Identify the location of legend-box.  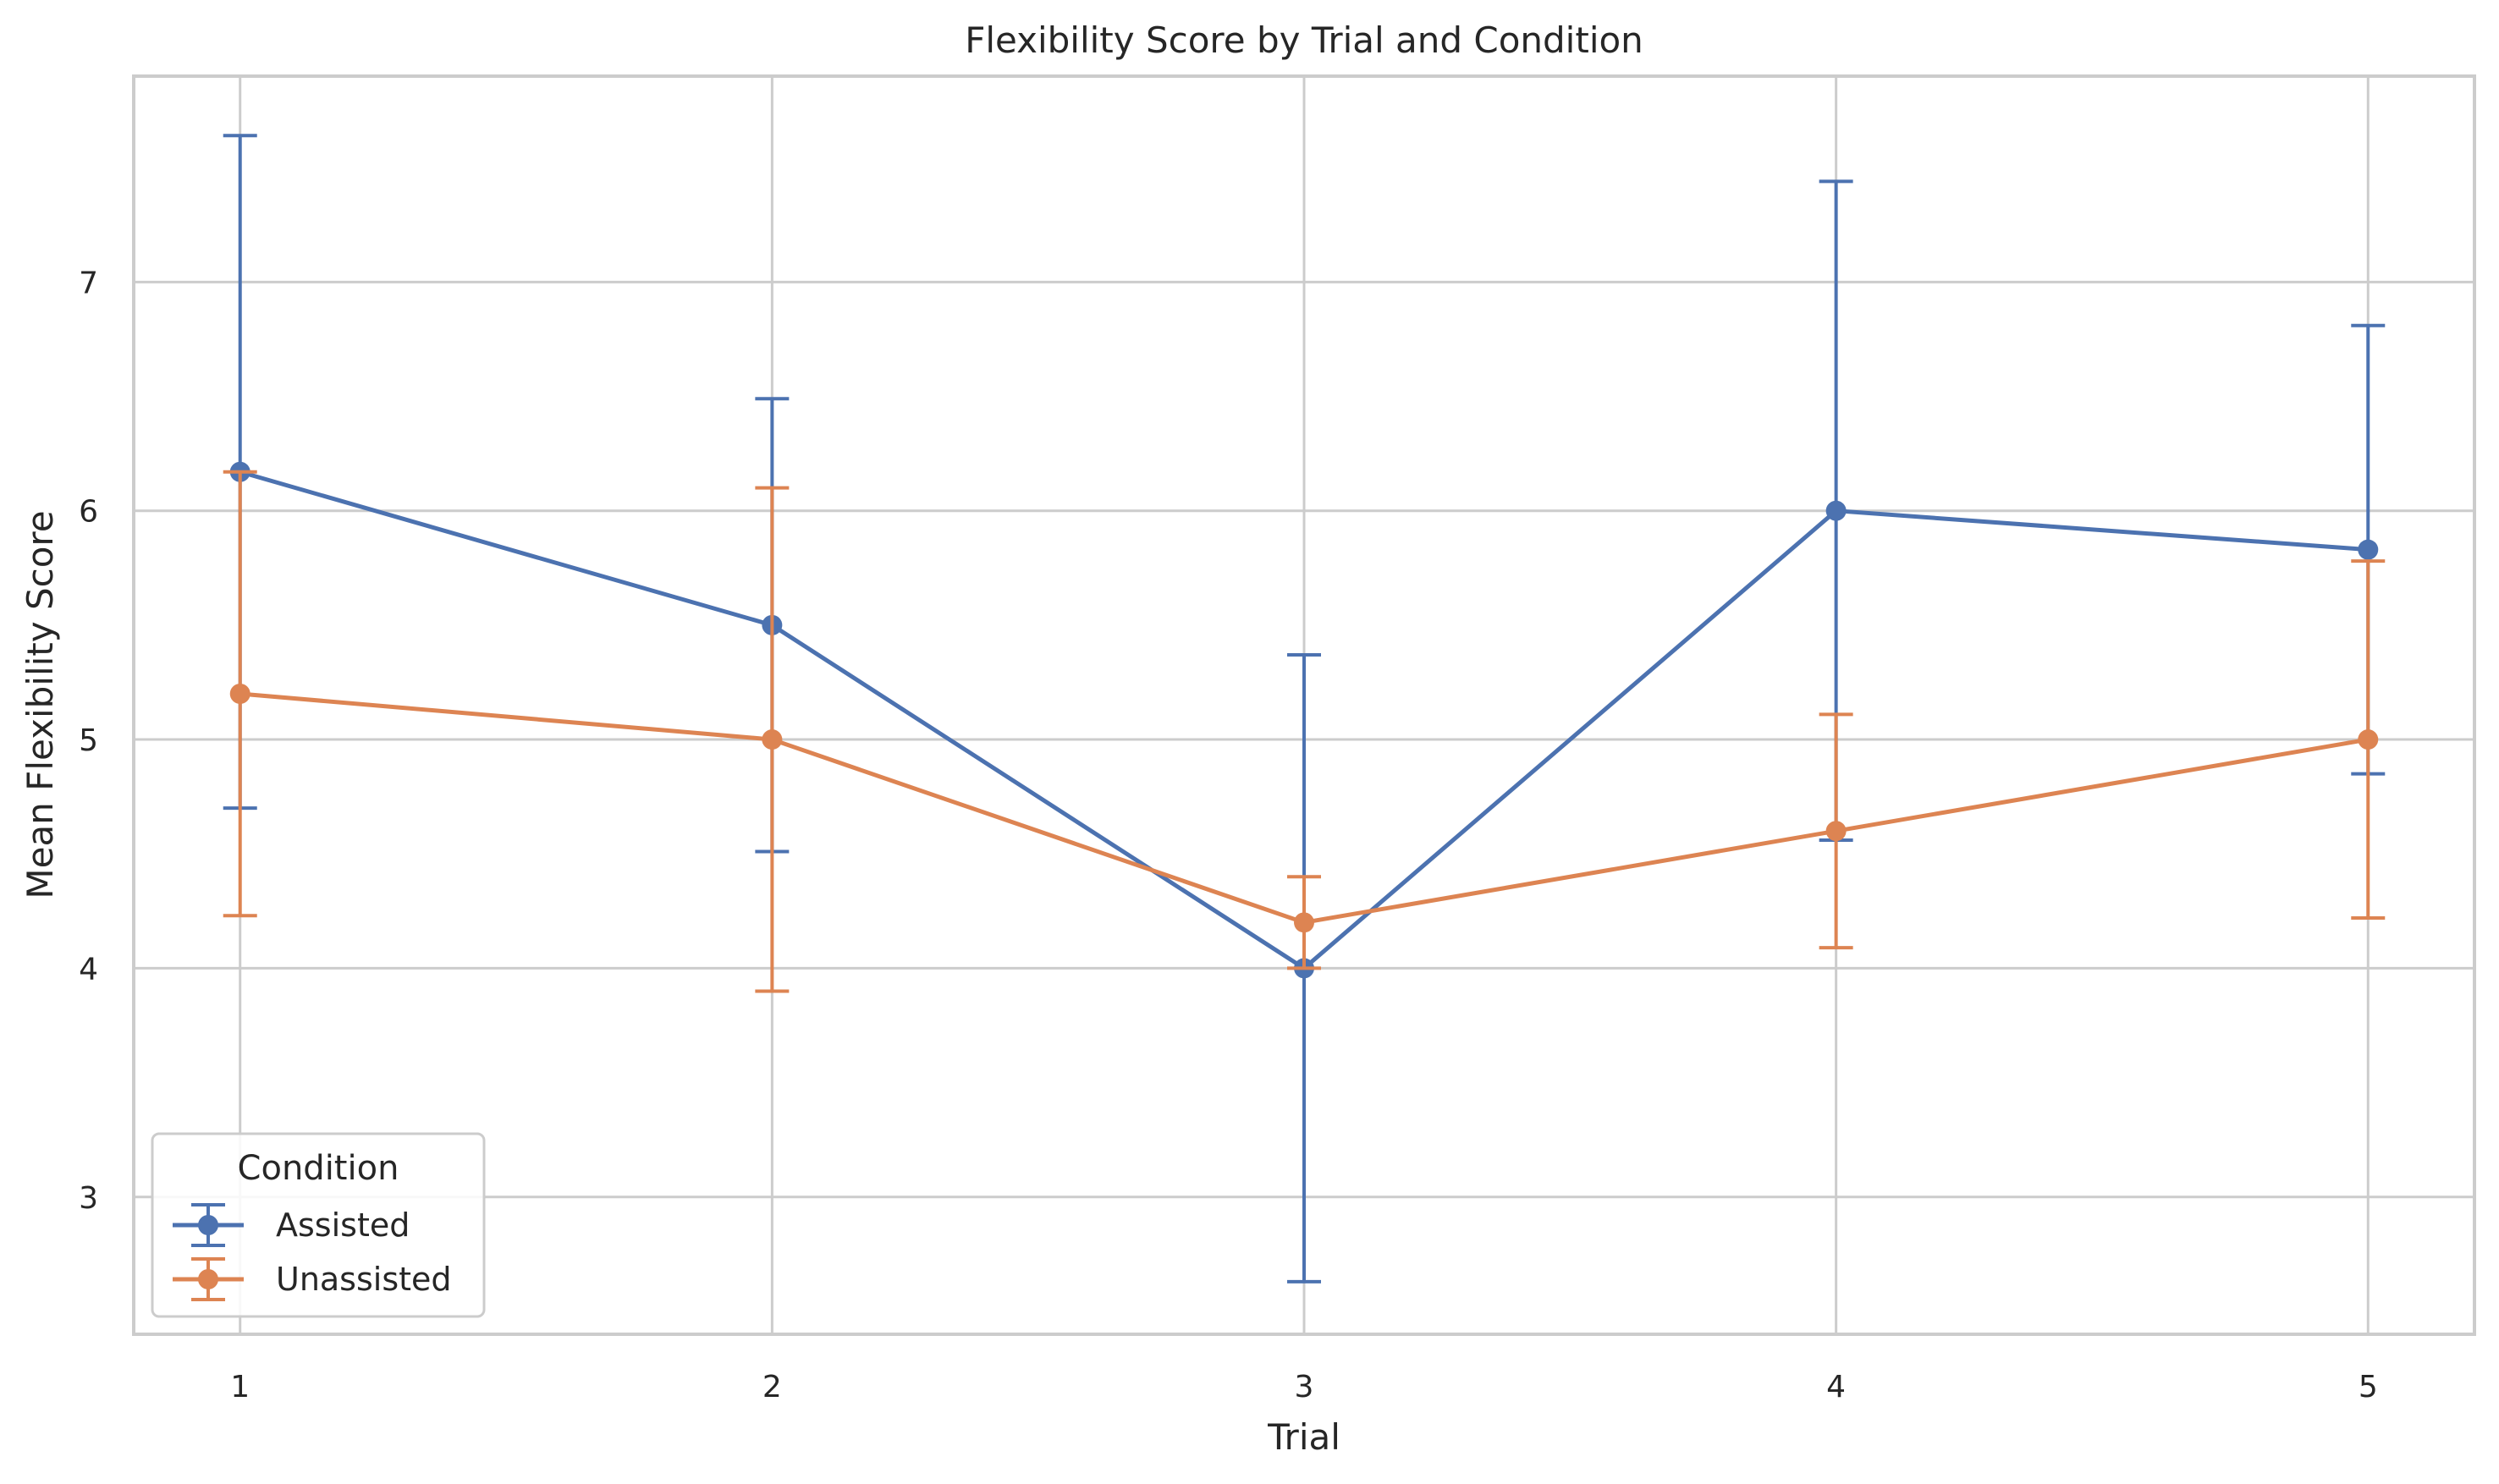
(318, 1225).